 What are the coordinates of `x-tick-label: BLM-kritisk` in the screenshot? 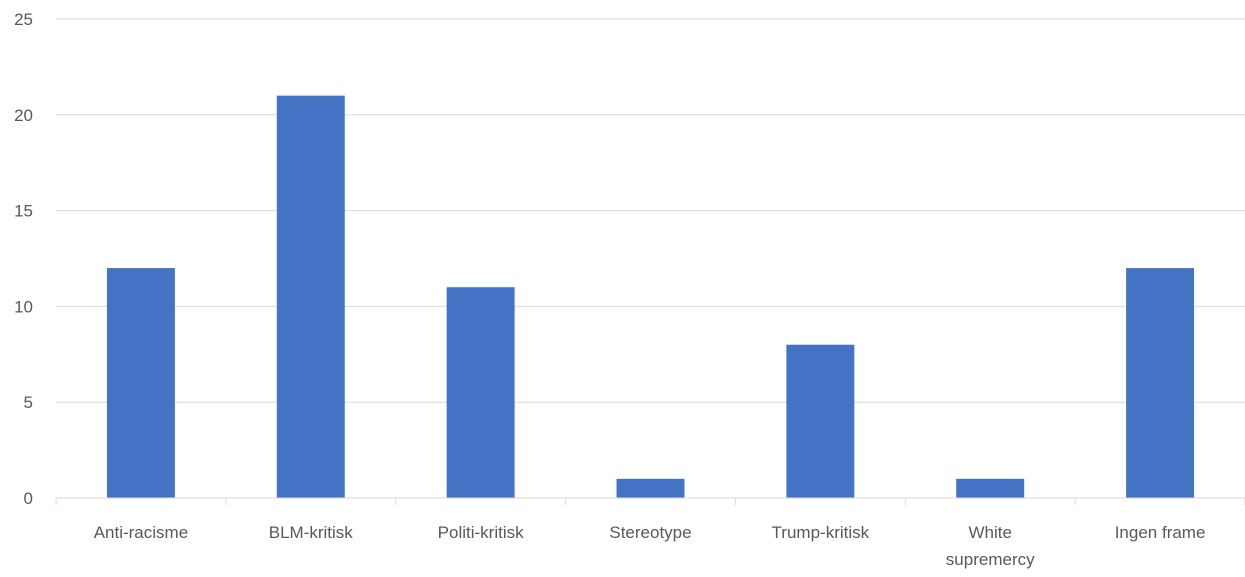 It's located at (311, 532).